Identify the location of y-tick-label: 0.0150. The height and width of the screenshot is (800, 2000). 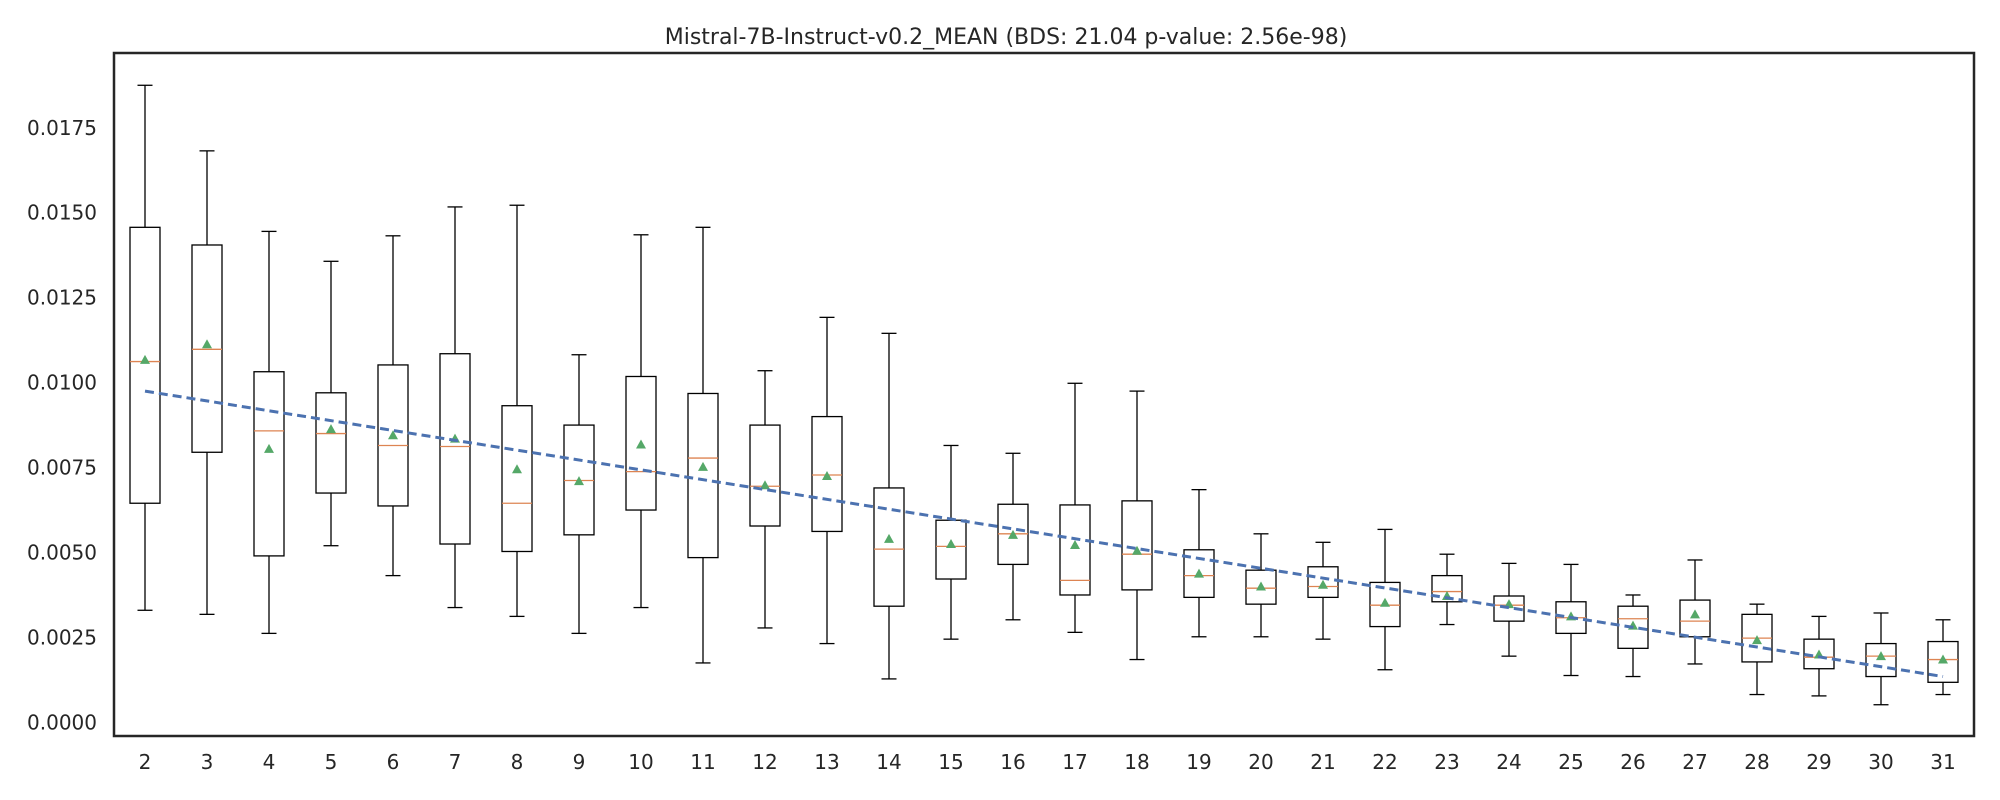
(62, 213).